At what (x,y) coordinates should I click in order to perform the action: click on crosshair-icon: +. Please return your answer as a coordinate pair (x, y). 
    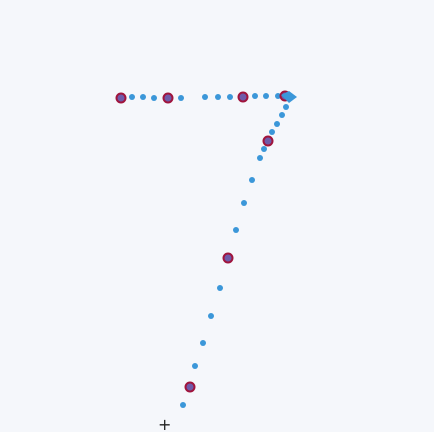
    Looking at the image, I should click on (165, 423).